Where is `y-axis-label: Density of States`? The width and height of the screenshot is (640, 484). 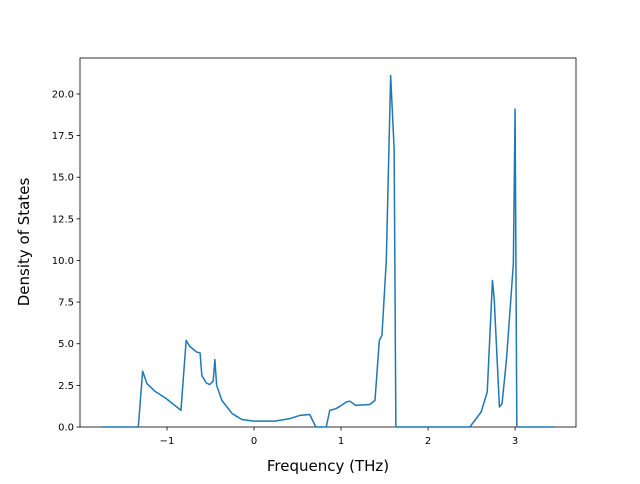
y-axis-label: Density of States is located at coordinates (24, 242).